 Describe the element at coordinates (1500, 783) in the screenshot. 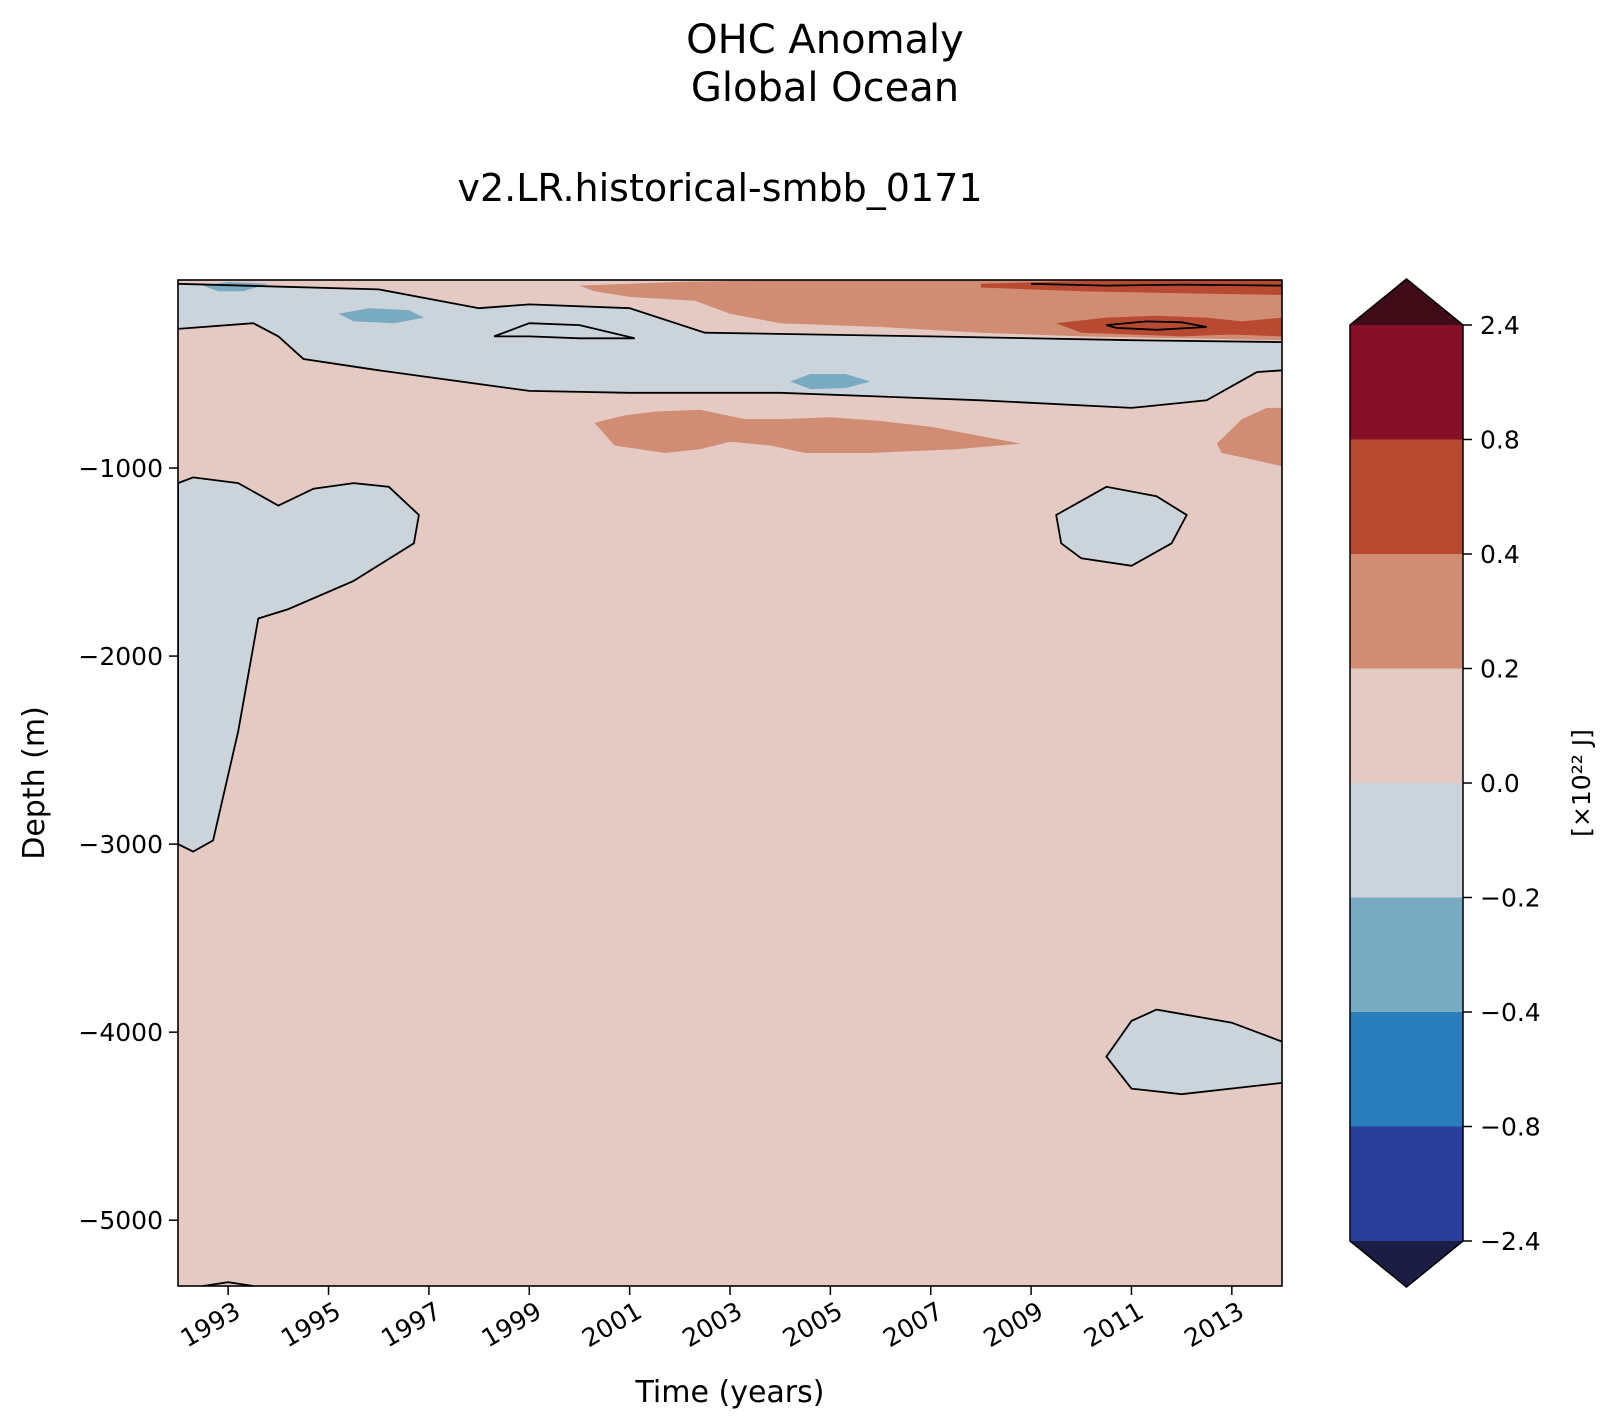

I see `colorbar-tick-label: 0.0` at that location.